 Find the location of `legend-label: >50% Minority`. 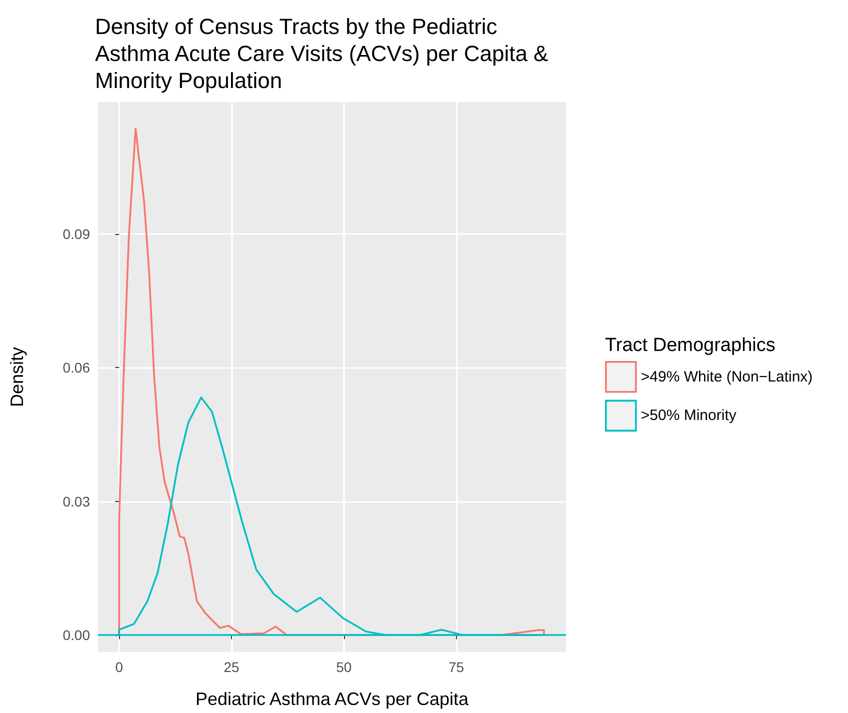

legend-label: >50% Minority is located at coordinates (688, 415).